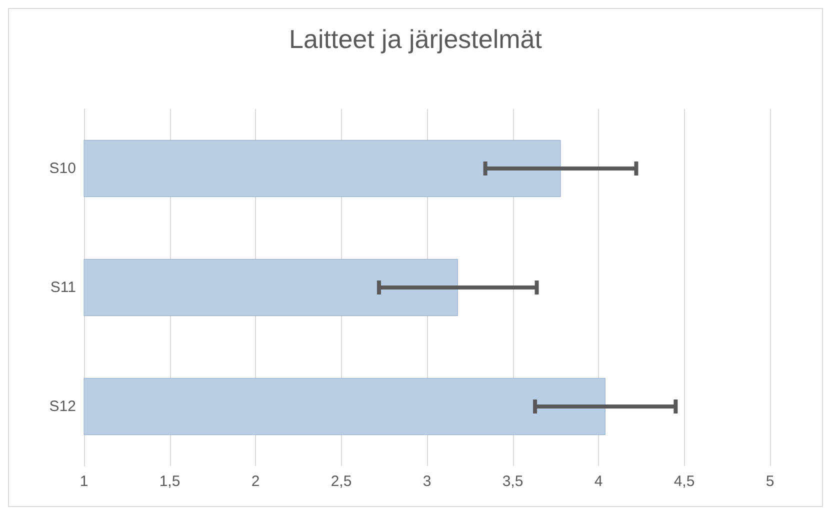  What do you see at coordinates (341, 481) in the screenshot?
I see `x-tick-label: 2,5` at bounding box center [341, 481].